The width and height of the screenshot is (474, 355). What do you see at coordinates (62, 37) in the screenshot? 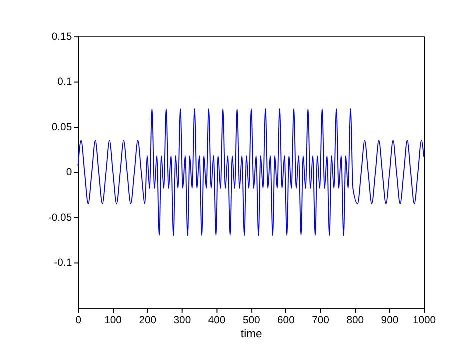
I see `y-tick-label: 0.15` at bounding box center [62, 37].